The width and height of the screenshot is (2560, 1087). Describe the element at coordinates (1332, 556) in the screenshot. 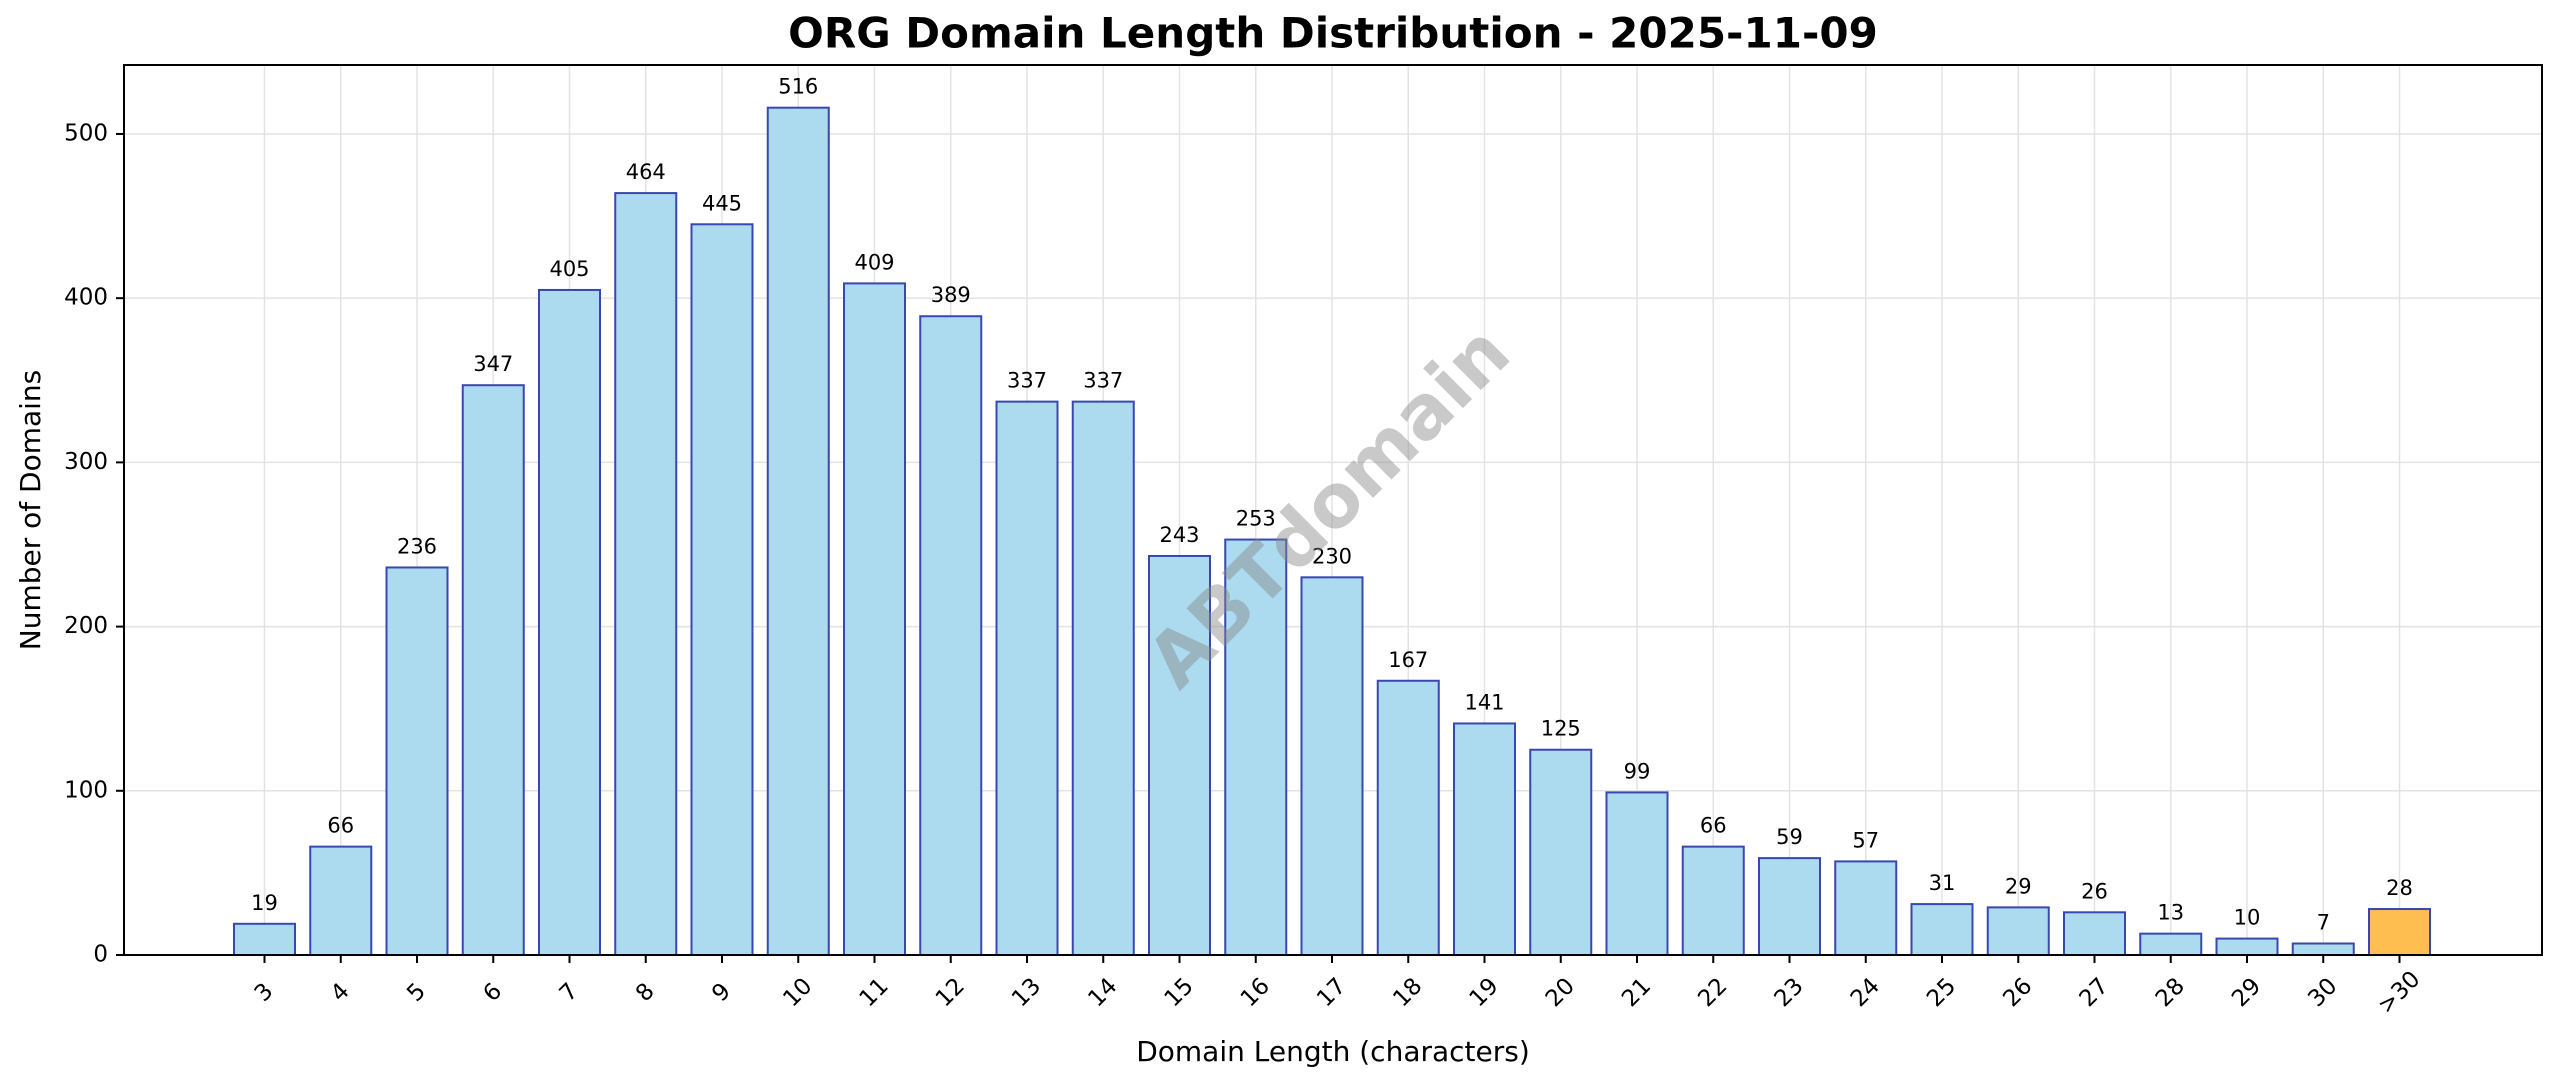

I see `value-label: 230` at that location.